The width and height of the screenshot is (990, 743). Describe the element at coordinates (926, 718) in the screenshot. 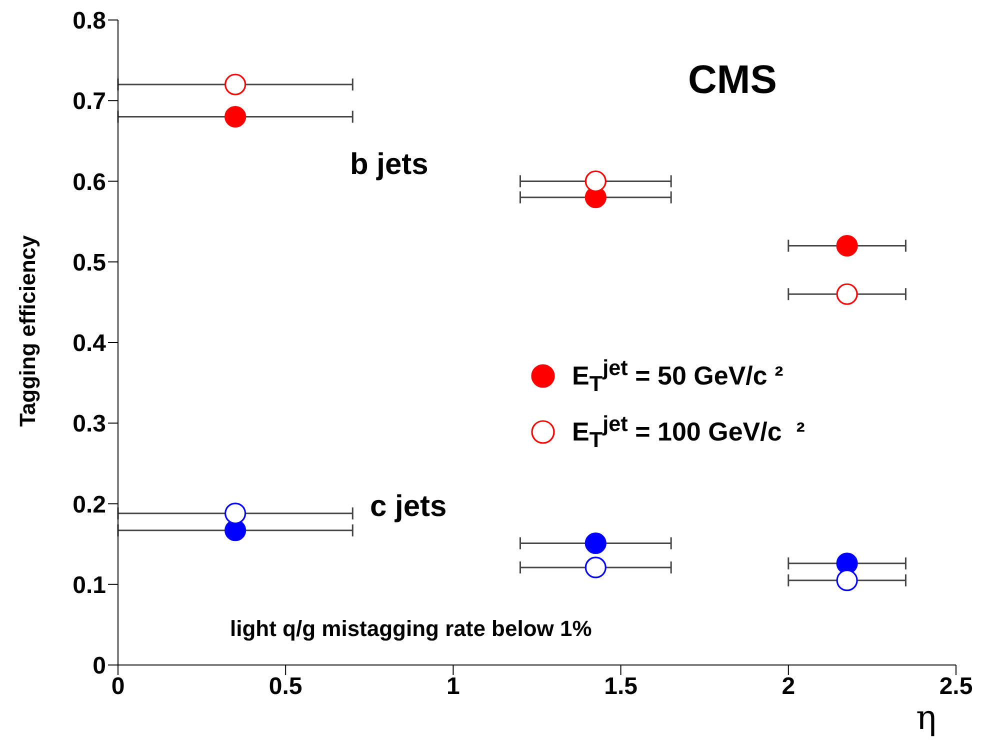

I see `x-axis-title: η` at that location.